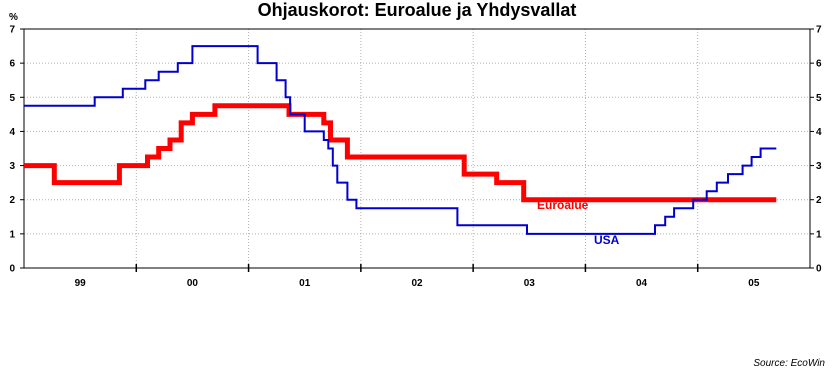 The width and height of the screenshot is (834, 378). What do you see at coordinates (530, 283) in the screenshot?
I see `x-tick-label: 03` at bounding box center [530, 283].